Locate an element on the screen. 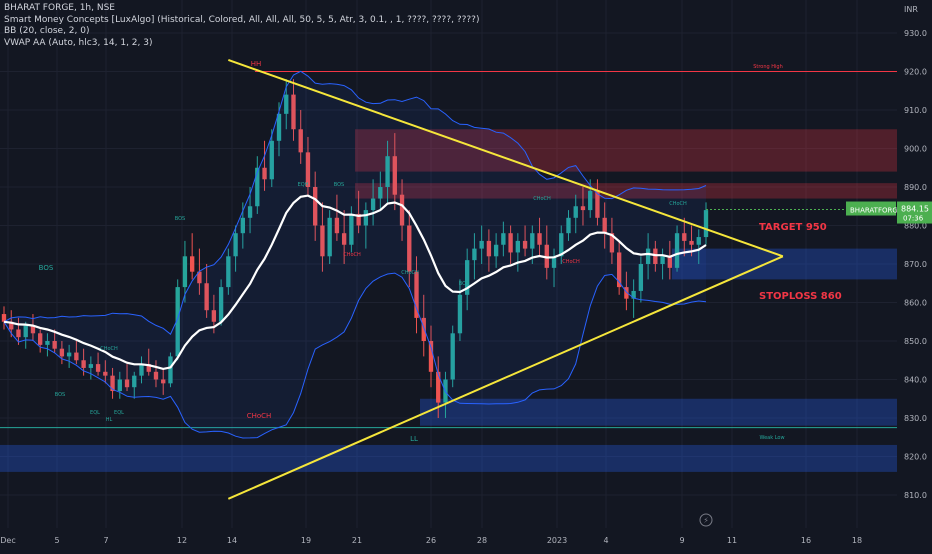  price-axis is located at coordinates (914, 275).